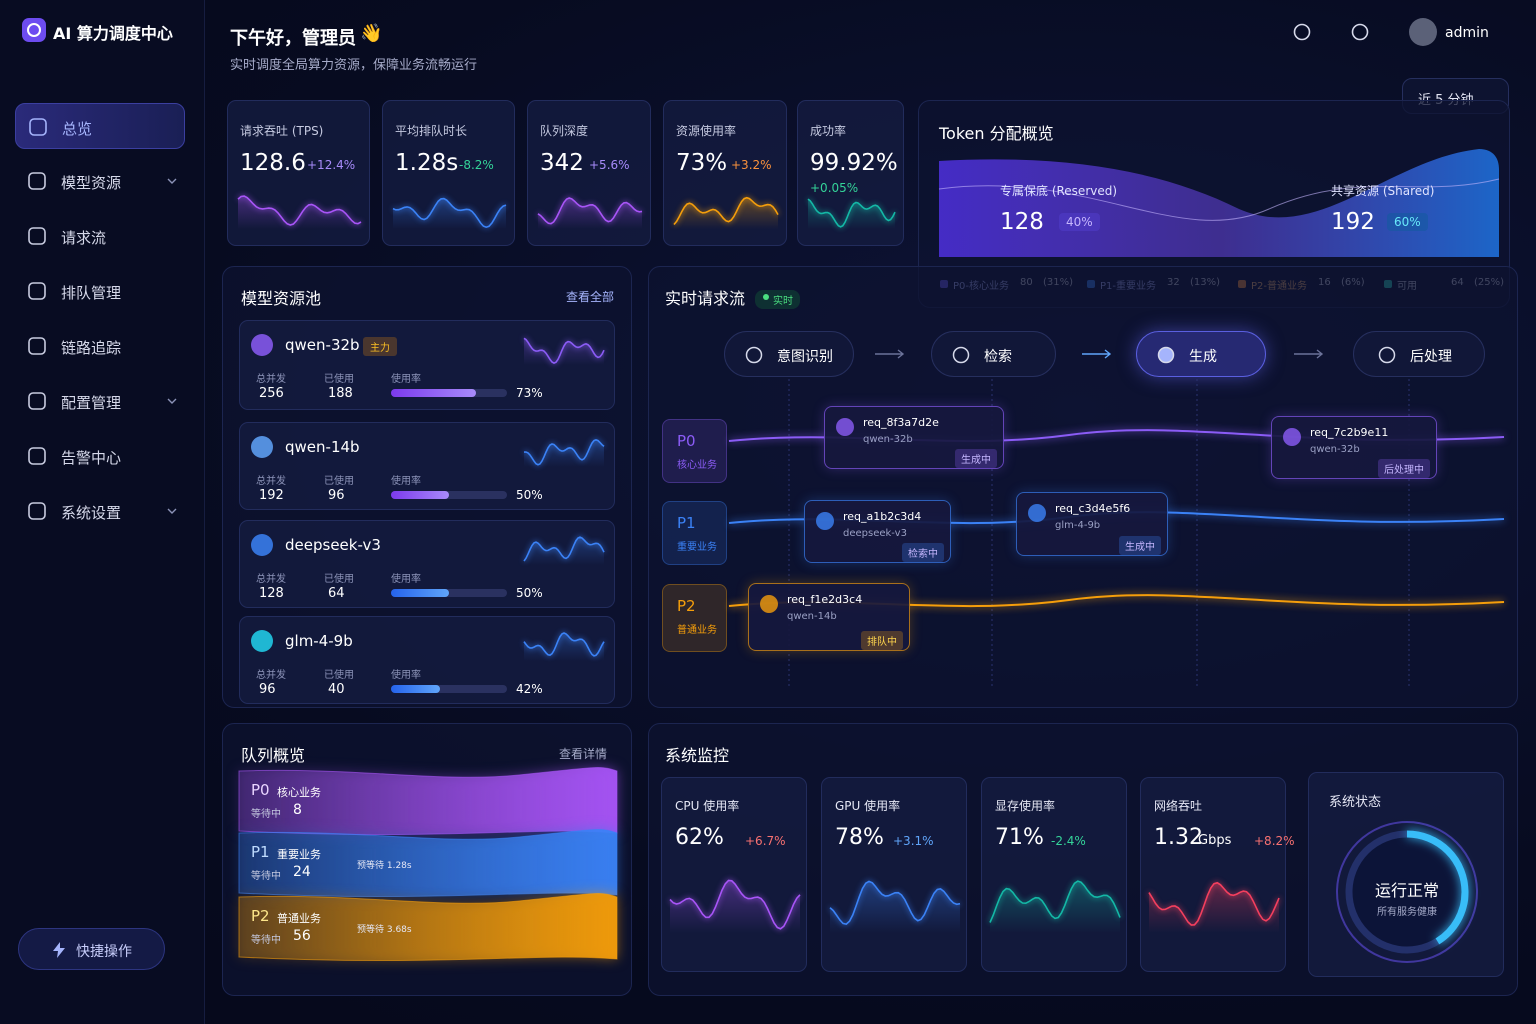 The width and height of the screenshot is (1536, 1024). Describe the element at coordinates (273, 755) in the screenshot. I see `panel-title: 队列概览` at that location.